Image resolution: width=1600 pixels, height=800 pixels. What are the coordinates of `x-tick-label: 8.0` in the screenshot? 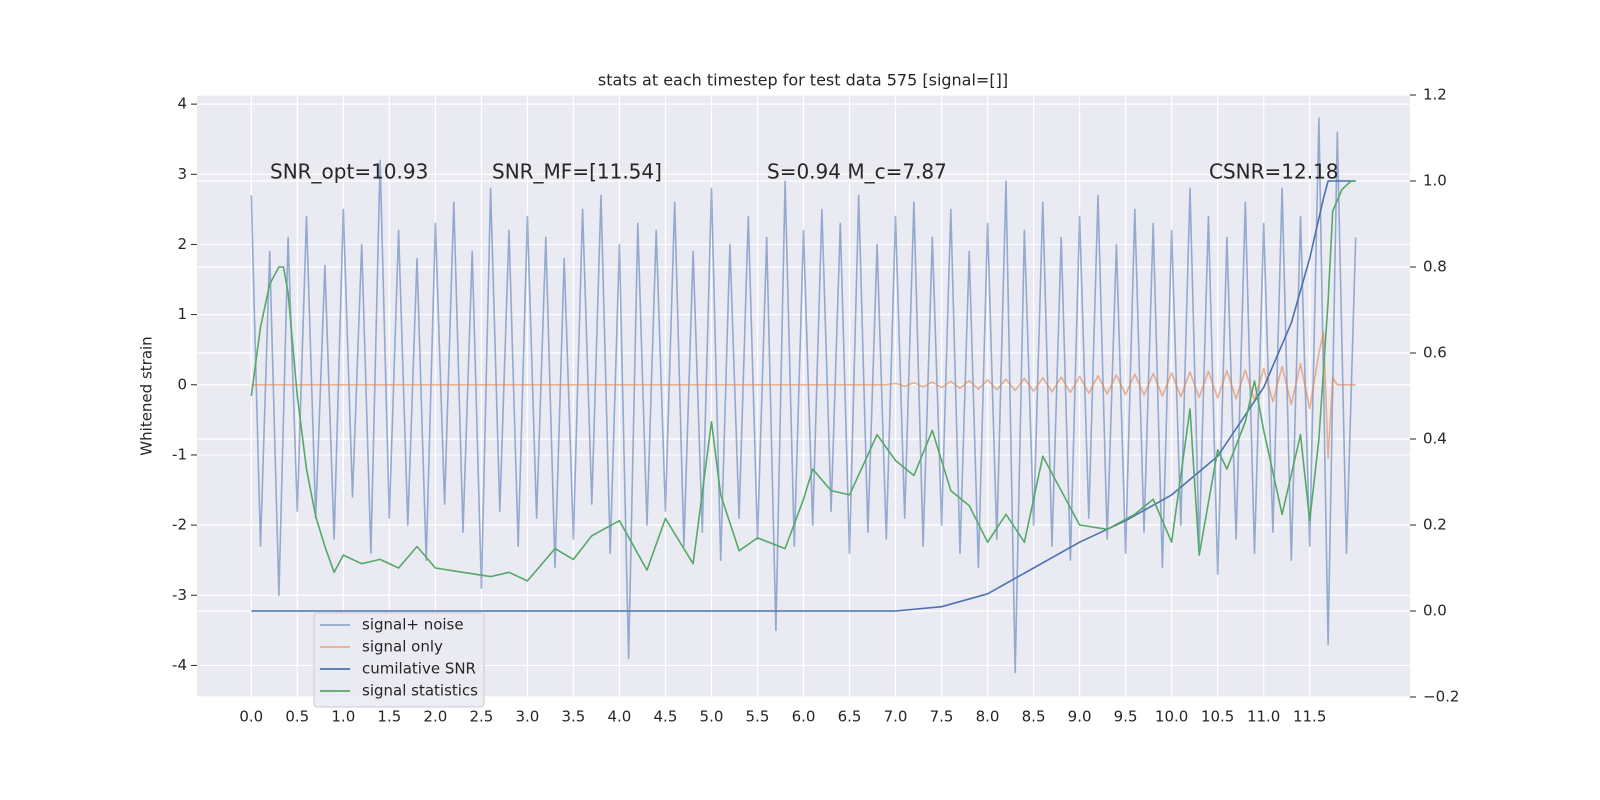 It's located at (988, 717).